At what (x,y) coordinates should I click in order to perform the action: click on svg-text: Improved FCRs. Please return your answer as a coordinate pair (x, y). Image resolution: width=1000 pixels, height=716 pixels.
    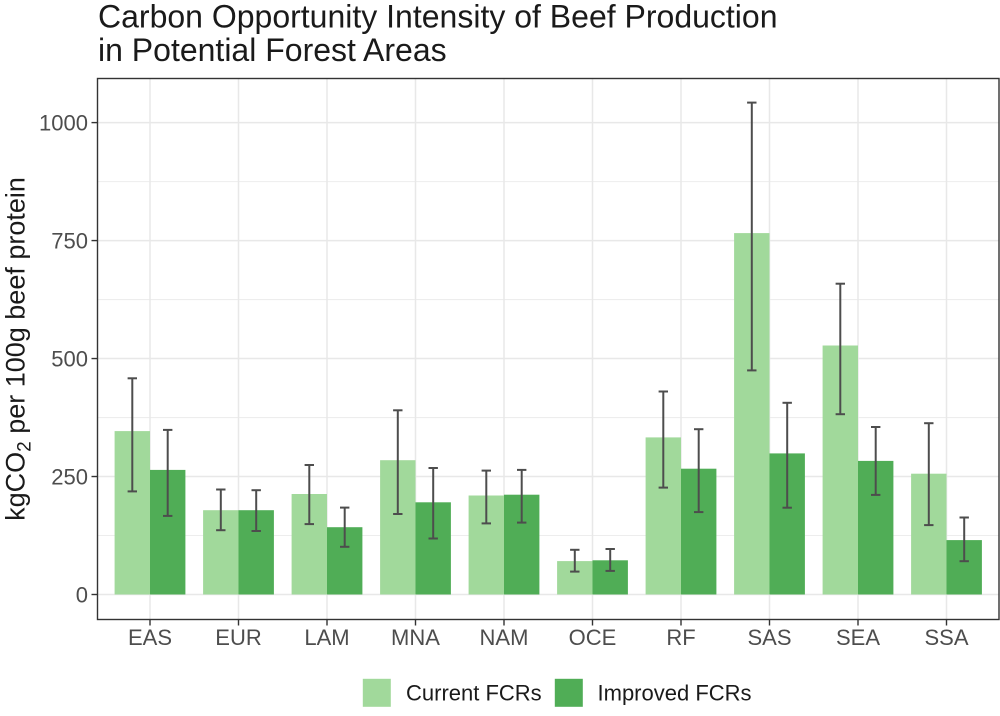
    Looking at the image, I should click on (675, 692).